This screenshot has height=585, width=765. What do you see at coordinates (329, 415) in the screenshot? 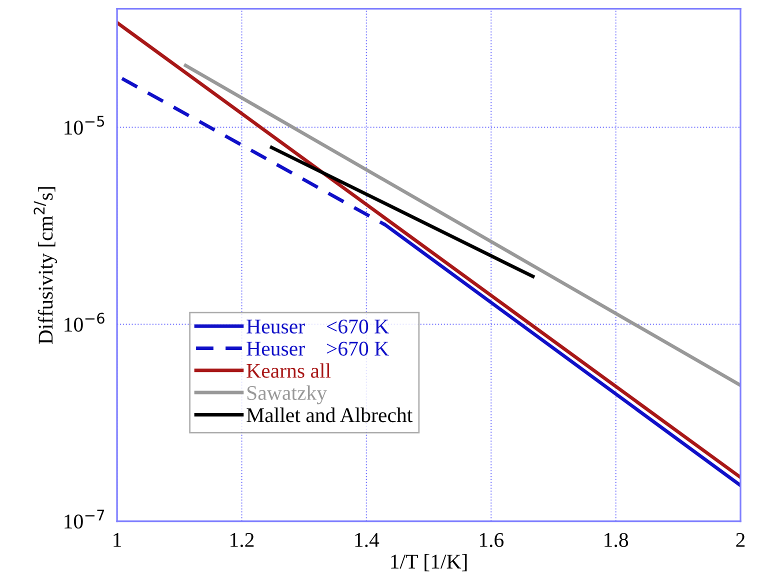
I see `legend-label: Mallet and Albrecht` at bounding box center [329, 415].